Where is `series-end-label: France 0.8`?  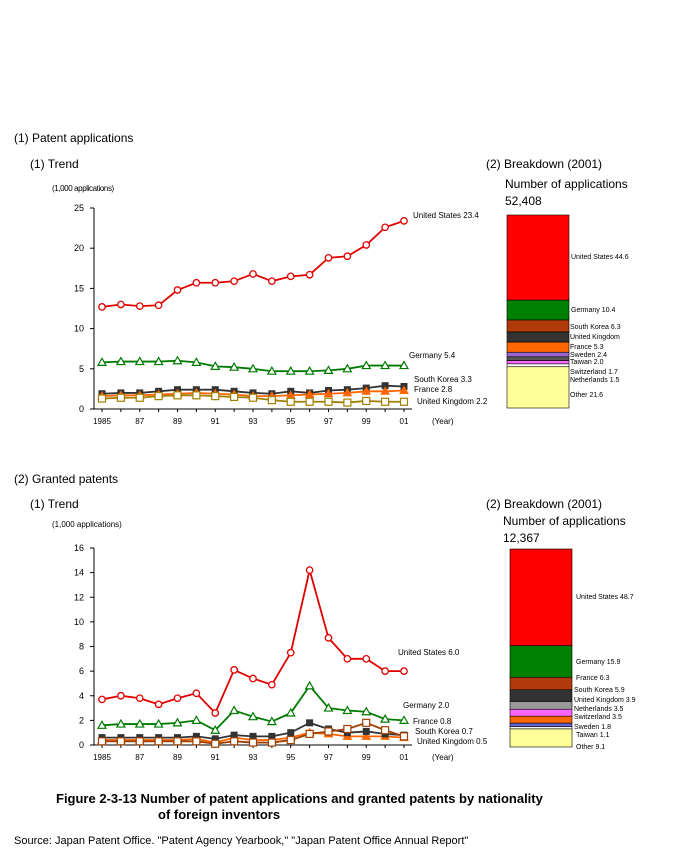
series-end-label: France 0.8 is located at coordinates (432, 721).